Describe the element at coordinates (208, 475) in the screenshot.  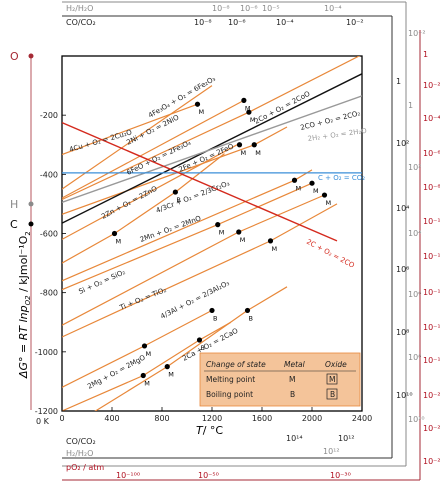
I see `bottom-po2-tick: 10⁻⁵⁰` at that location.